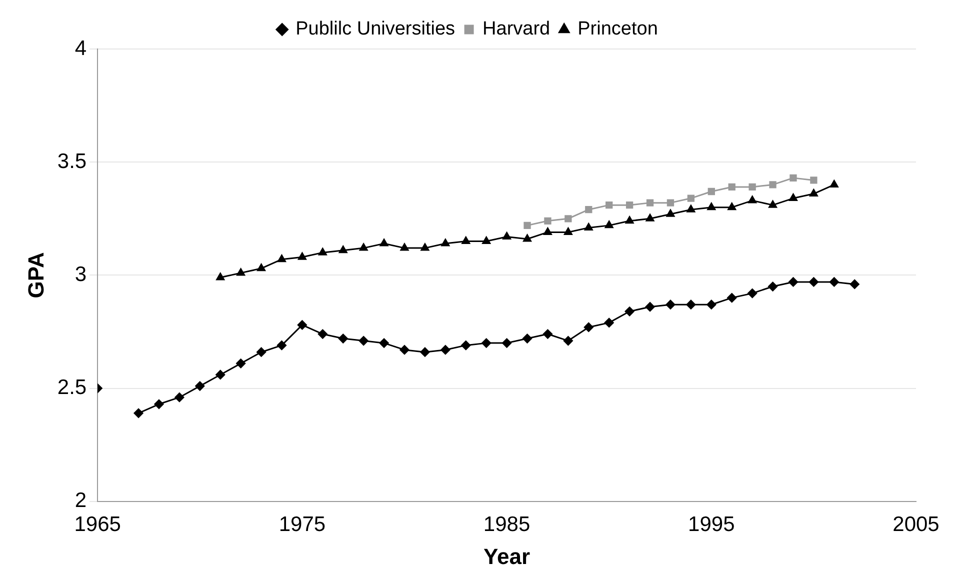 Image resolution: width=956 pixels, height=585 pixels. Describe the element at coordinates (376, 29) in the screenshot. I see `legend-label: Publilc Universities` at that location.